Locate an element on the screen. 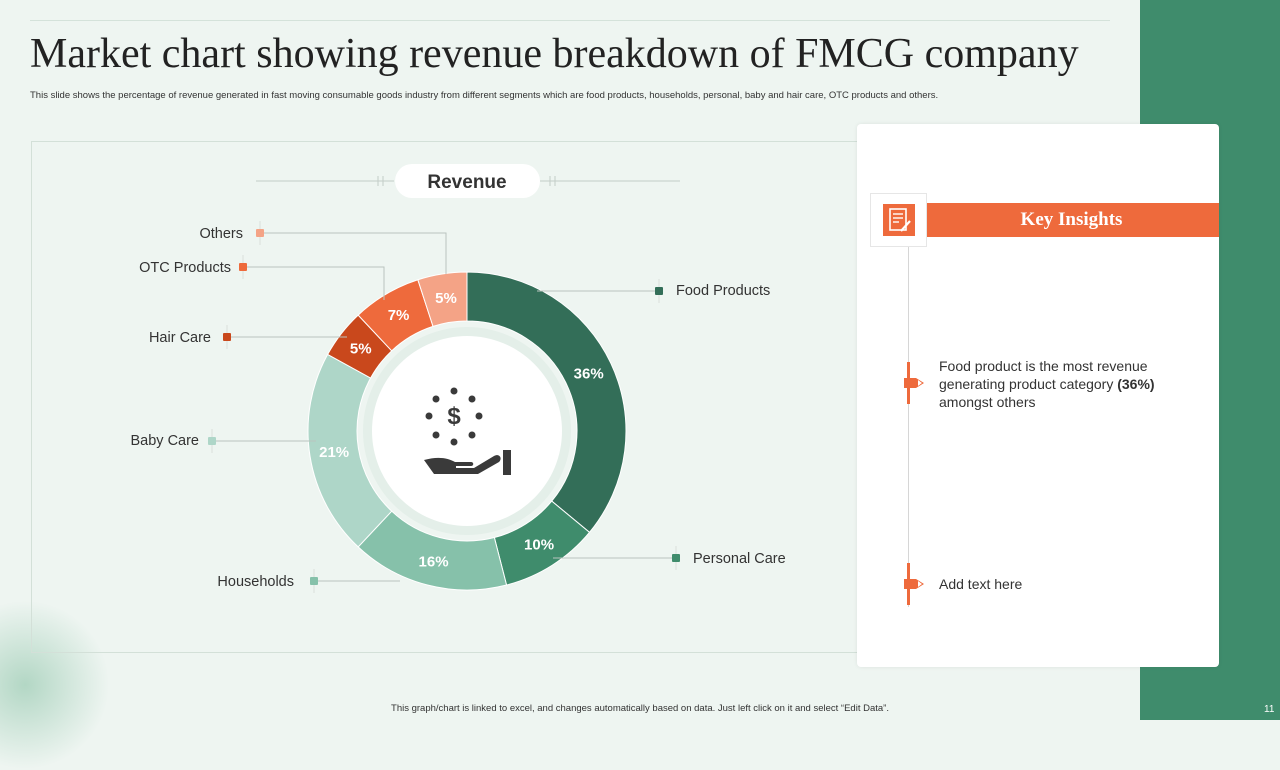 The height and width of the screenshot is (770, 1280). category-label-otc-products: OTC Products is located at coordinates (185, 268).